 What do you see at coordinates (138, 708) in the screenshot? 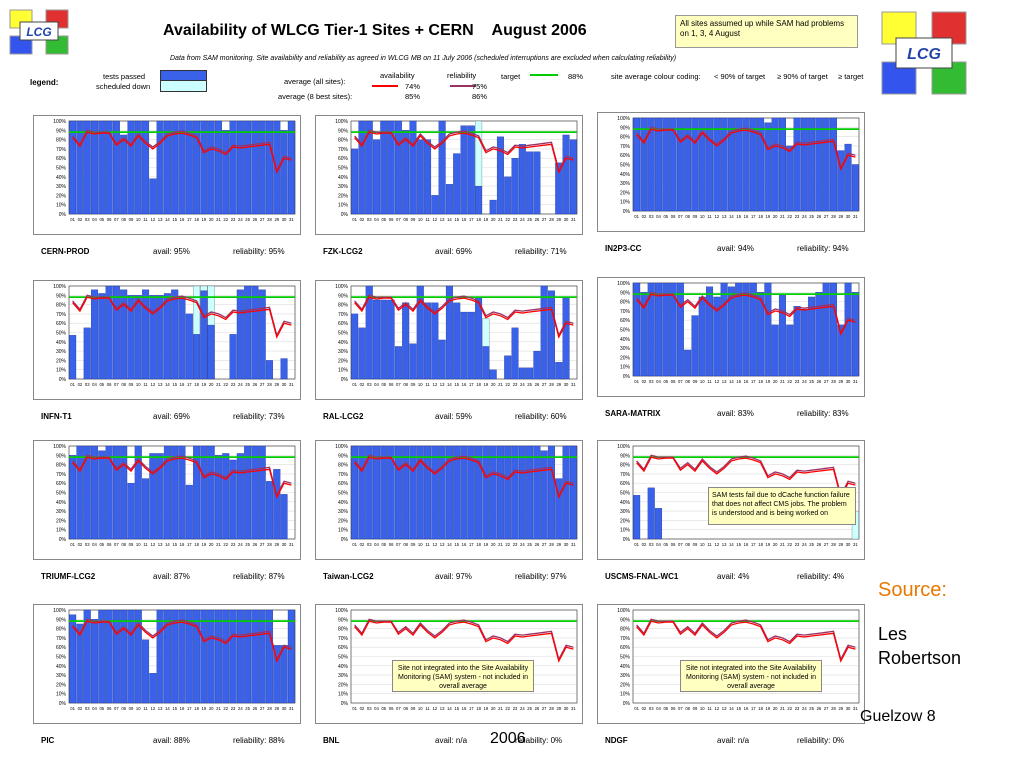
I see `x-tick-label: 10` at bounding box center [138, 708].